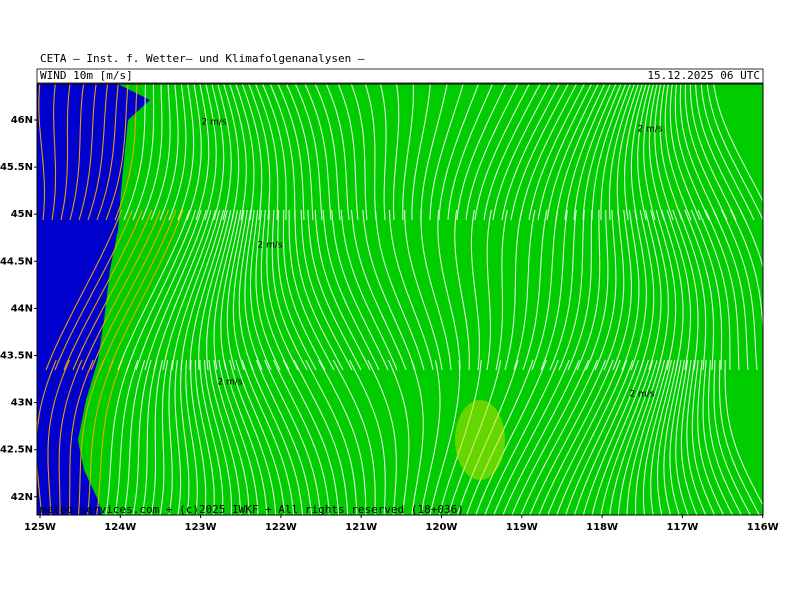  Describe the element at coordinates (281, 527) in the screenshot. I see `x-tick-label: 122W` at that location.